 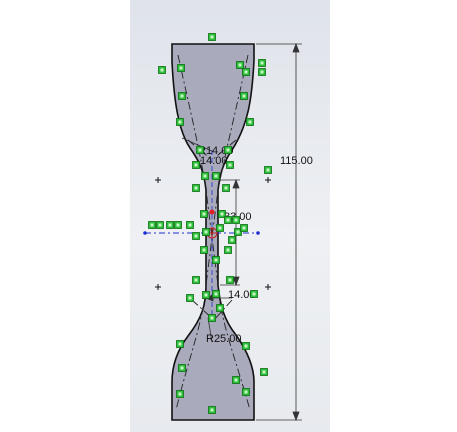 What do you see at coordinates (210, 330) in the screenshot?
I see `radius-bottom-leader` at bounding box center [210, 330].